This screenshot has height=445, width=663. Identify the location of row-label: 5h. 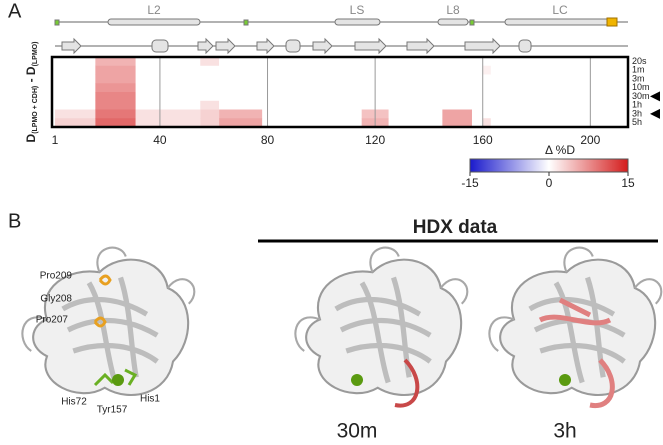
(637, 122).